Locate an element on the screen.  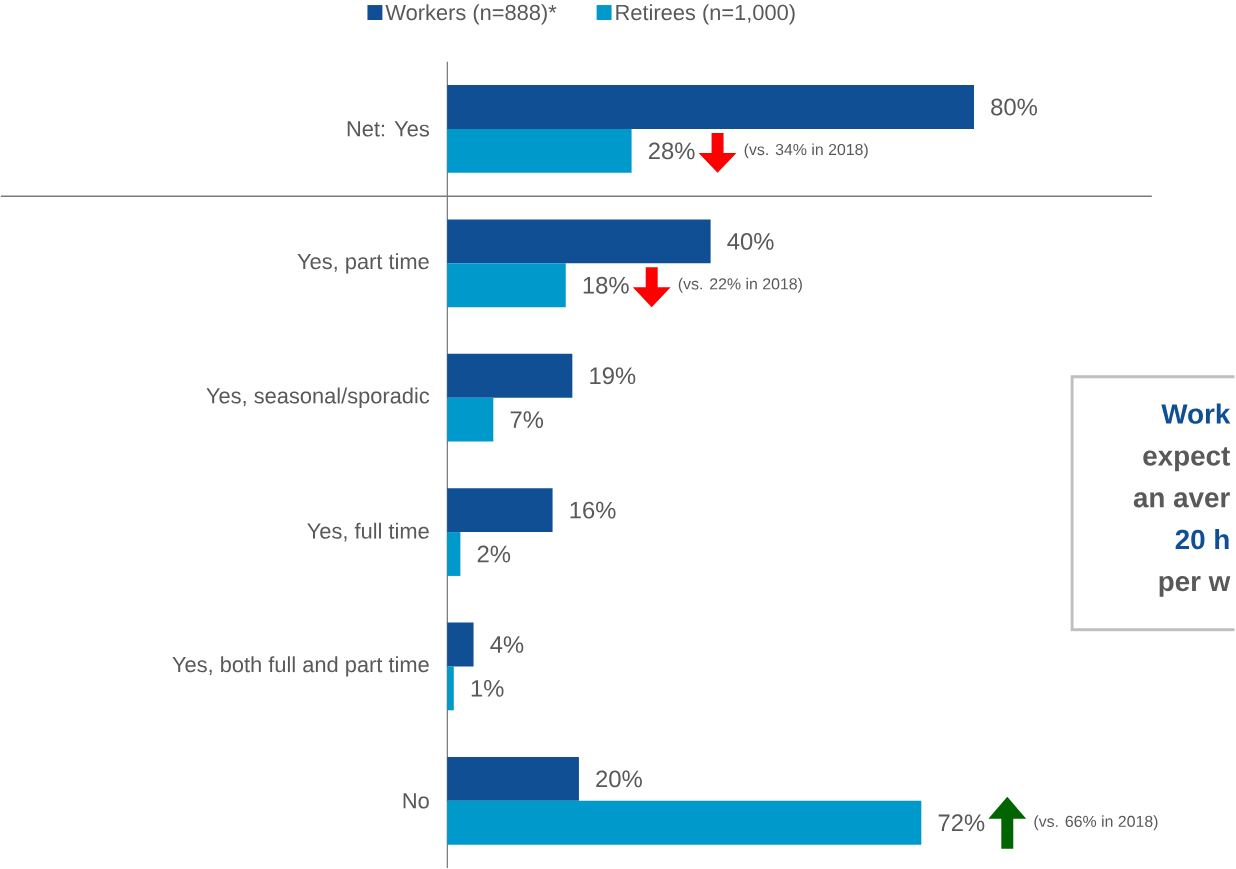
data-label: 40% is located at coordinates (750, 241).